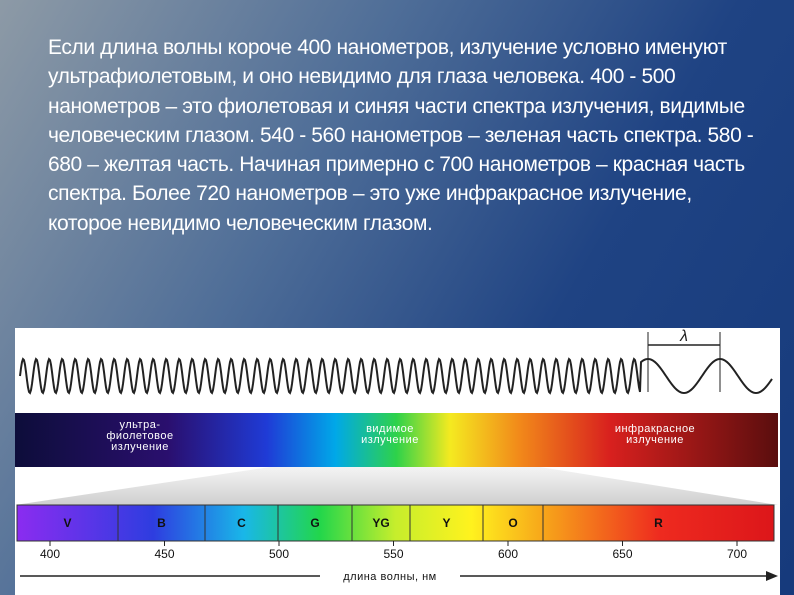  What do you see at coordinates (161, 523) in the screenshot?
I see `band-label: B` at bounding box center [161, 523].